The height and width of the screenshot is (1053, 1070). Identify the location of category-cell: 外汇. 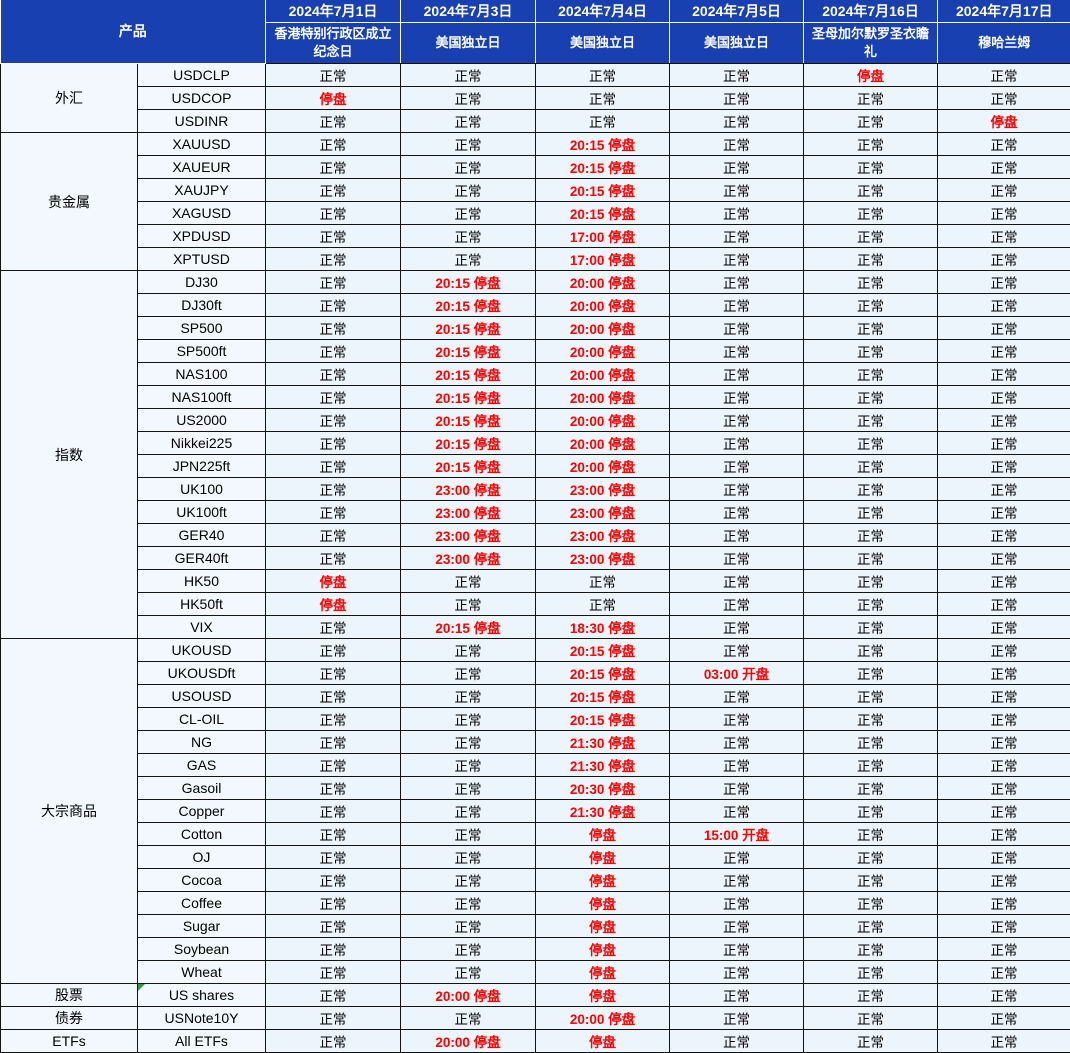
(69, 98).